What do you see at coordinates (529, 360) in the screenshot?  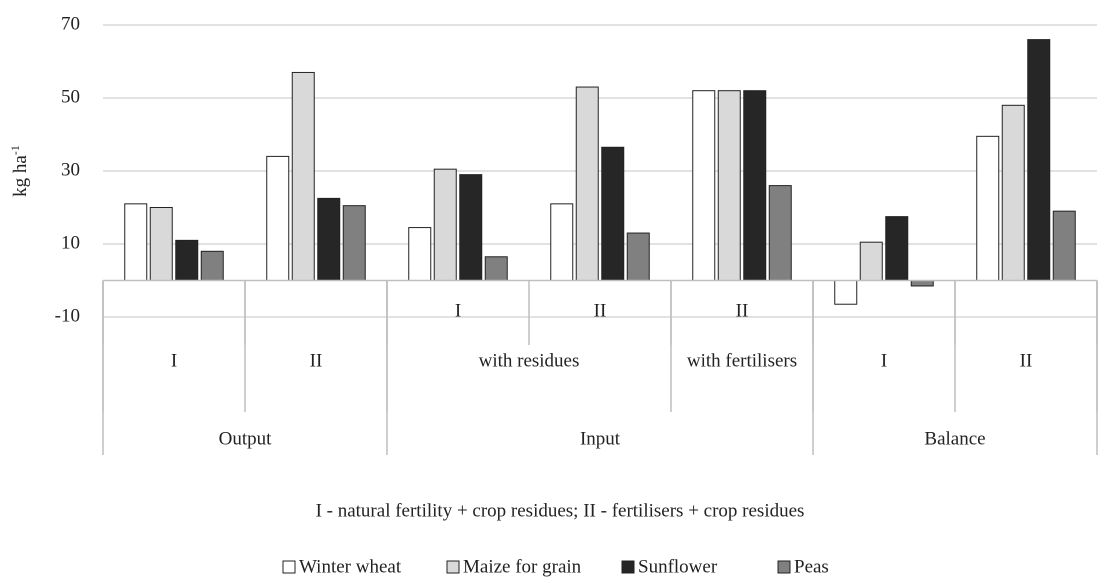 I see `category-group-label: with residues` at bounding box center [529, 360].